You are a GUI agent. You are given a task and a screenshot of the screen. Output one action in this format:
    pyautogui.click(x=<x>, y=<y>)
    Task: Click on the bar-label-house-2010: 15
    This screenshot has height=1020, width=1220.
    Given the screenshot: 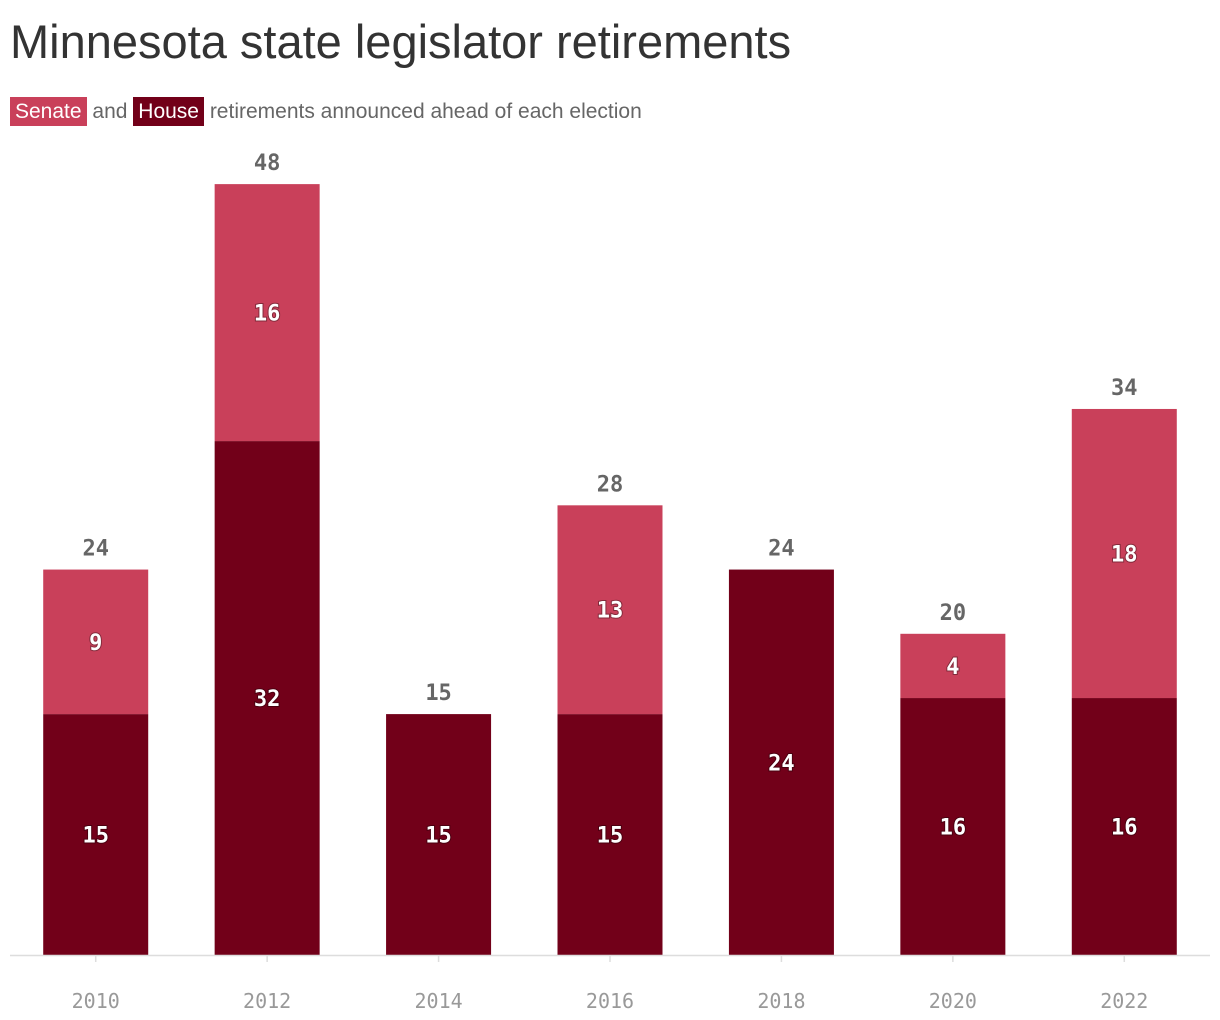 What is the action you would take?
    pyautogui.click(x=95, y=836)
    